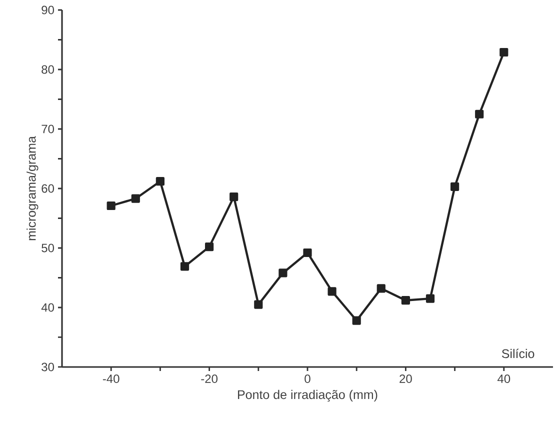 This screenshot has width=555, height=428. I want to click on x-axis-title: Ponto de irradiação (mm), so click(308, 396).